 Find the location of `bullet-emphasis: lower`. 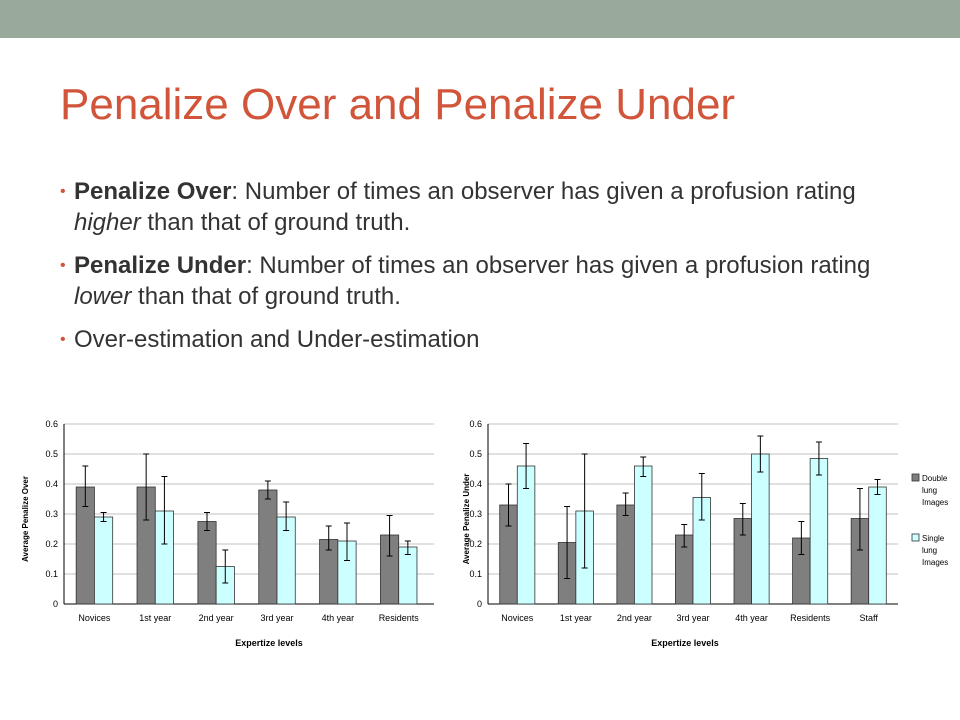

bullet-emphasis: lower is located at coordinates (103, 296).